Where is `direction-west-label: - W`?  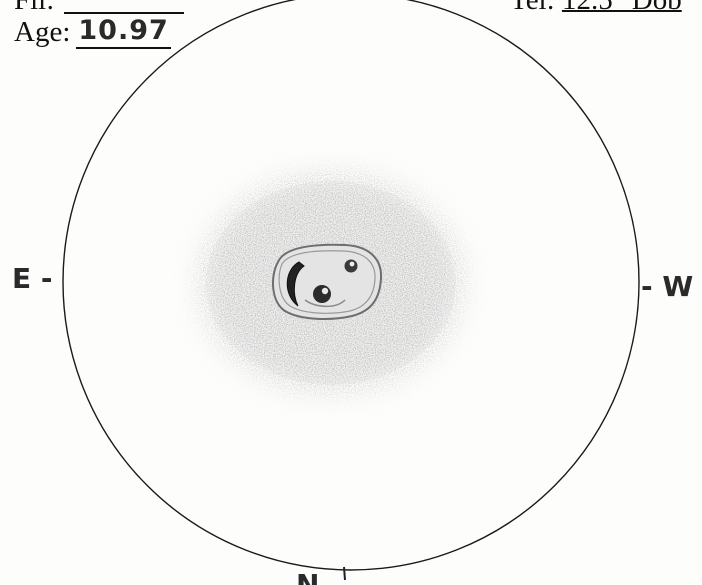 direction-west-label: - W is located at coordinates (667, 286).